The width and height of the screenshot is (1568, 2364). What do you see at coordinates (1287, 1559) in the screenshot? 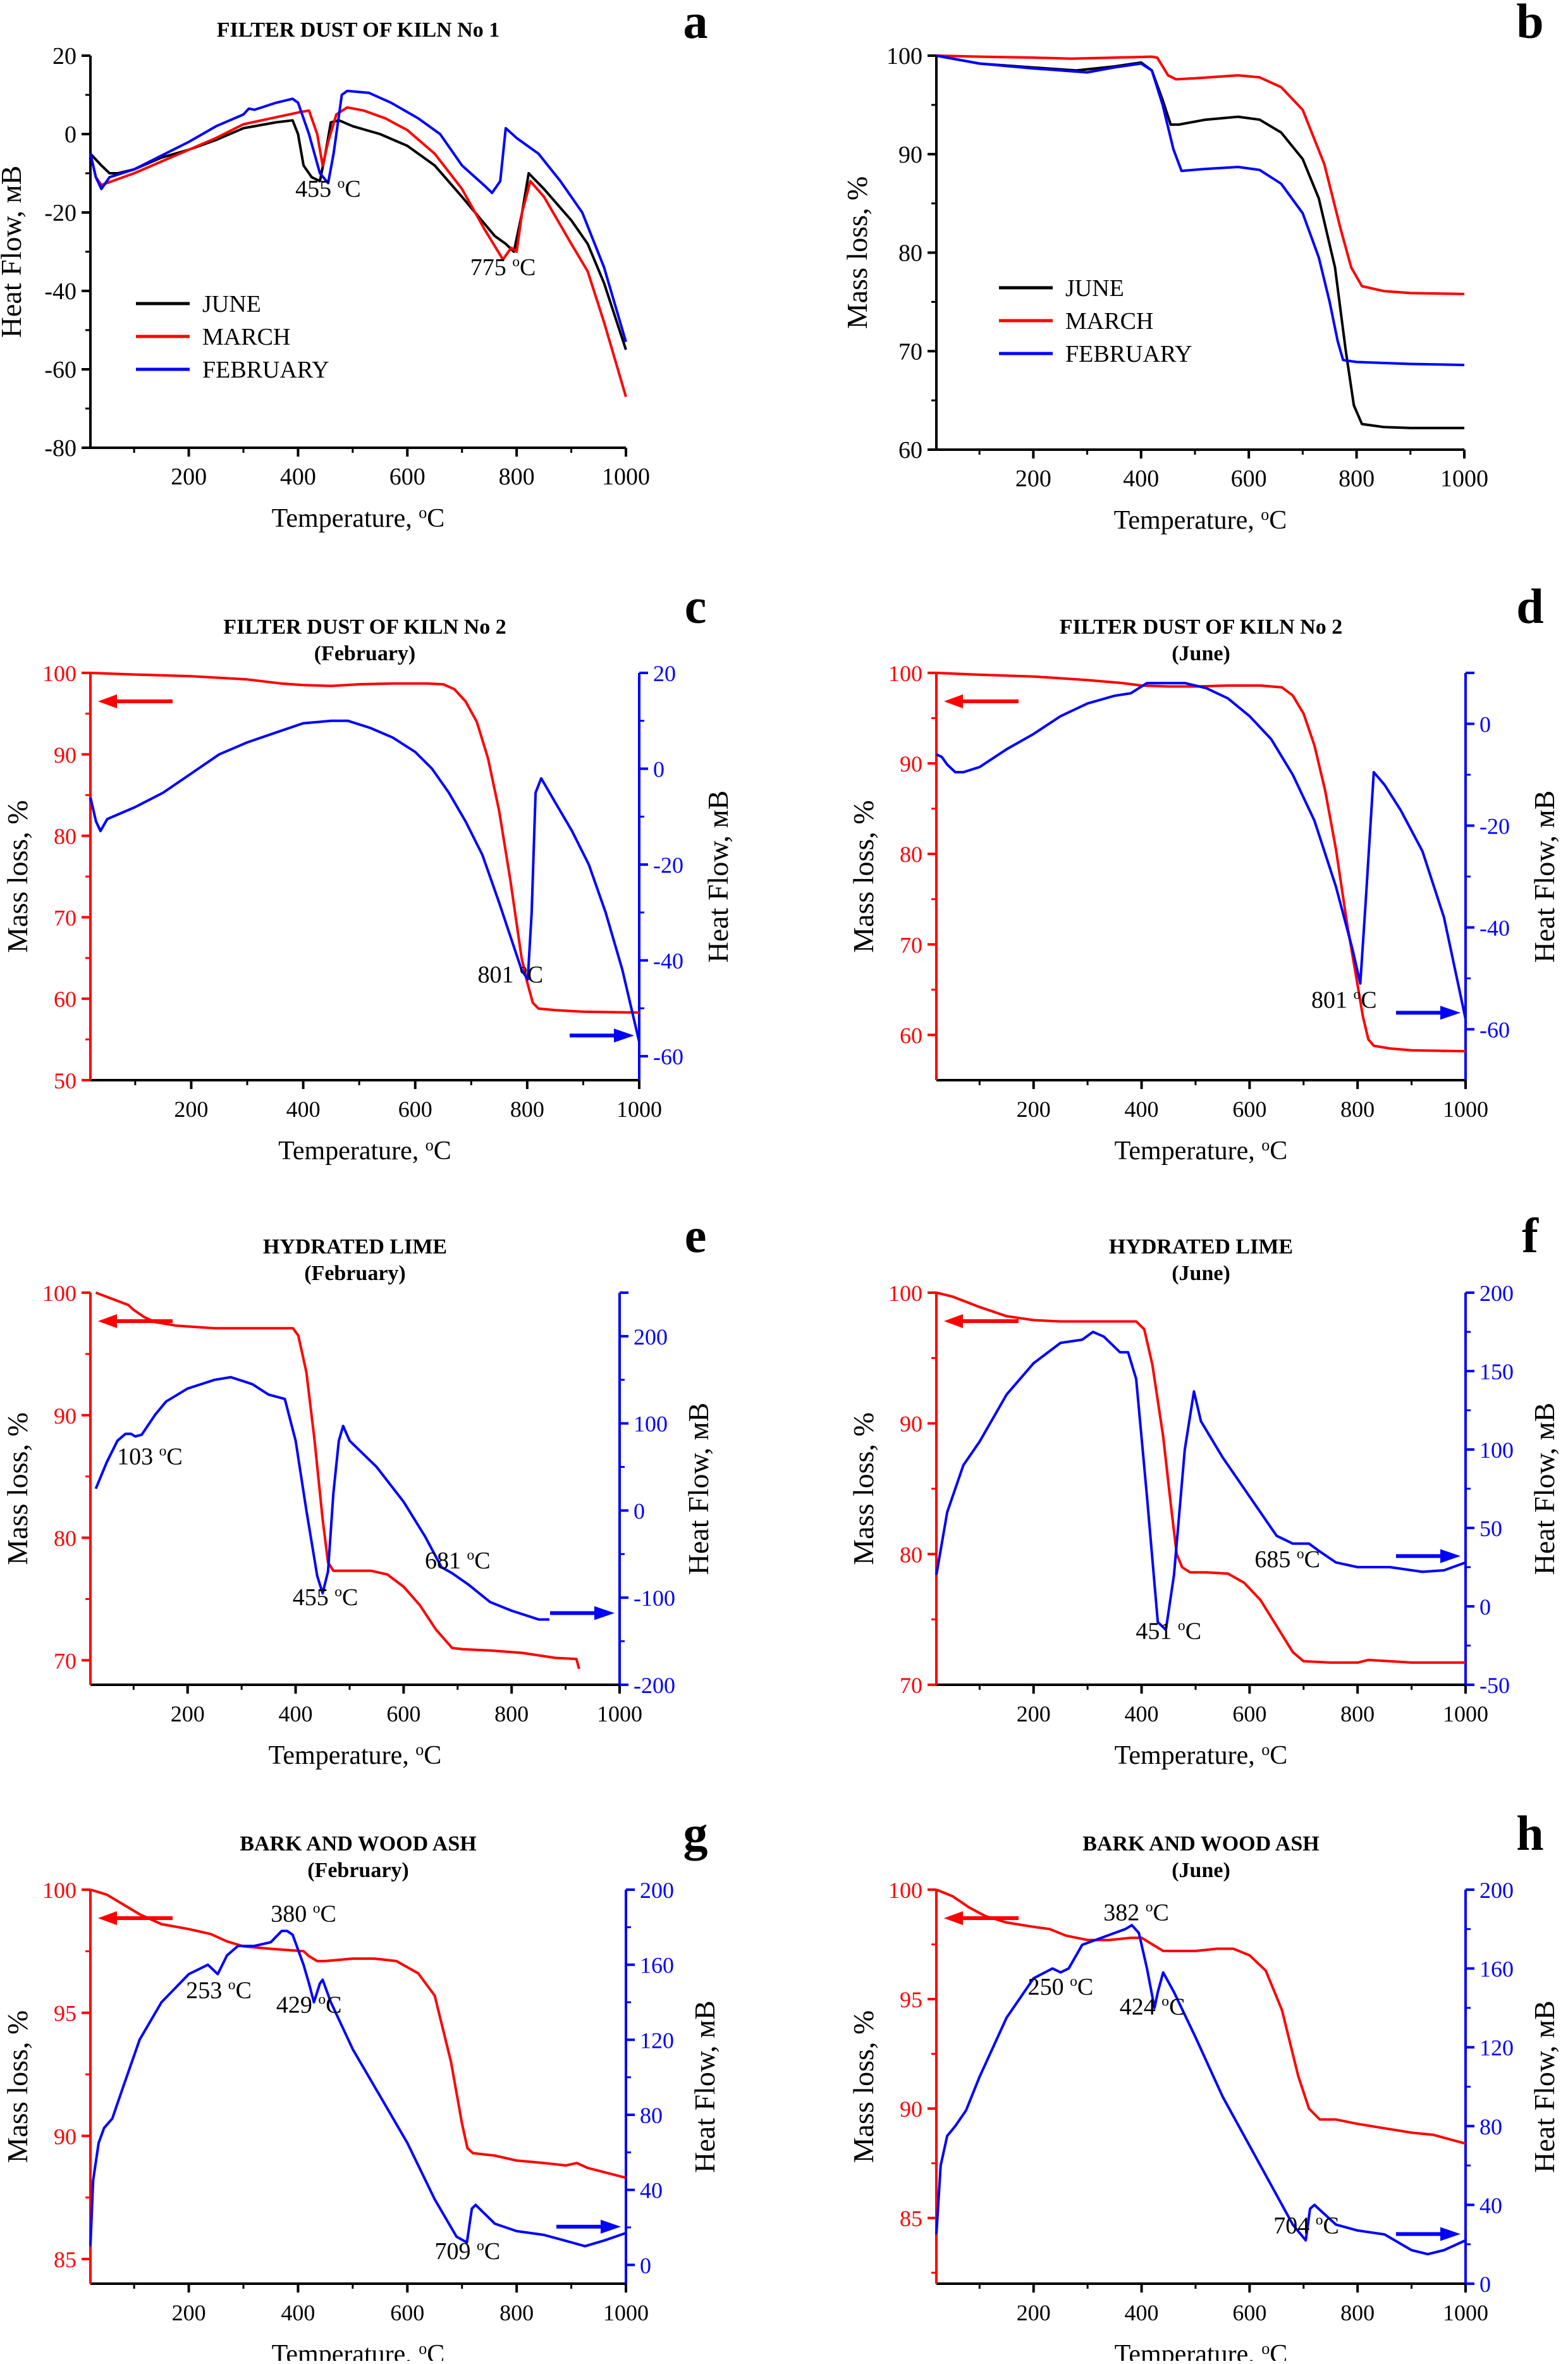
I see `peak-annotation: 685 oC` at bounding box center [1287, 1559].